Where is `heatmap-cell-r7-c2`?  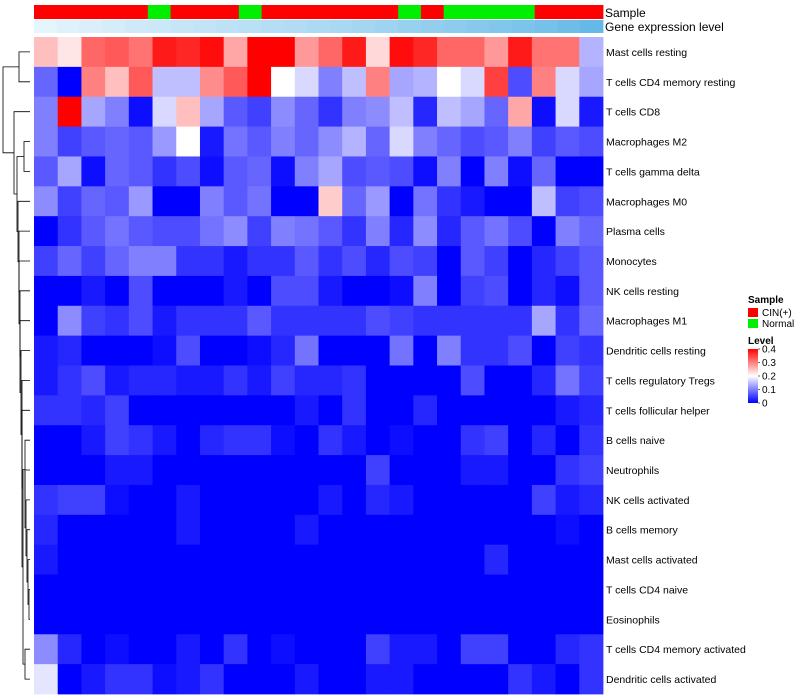
heatmap-cell-r7-c2 is located at coordinates (93, 261).